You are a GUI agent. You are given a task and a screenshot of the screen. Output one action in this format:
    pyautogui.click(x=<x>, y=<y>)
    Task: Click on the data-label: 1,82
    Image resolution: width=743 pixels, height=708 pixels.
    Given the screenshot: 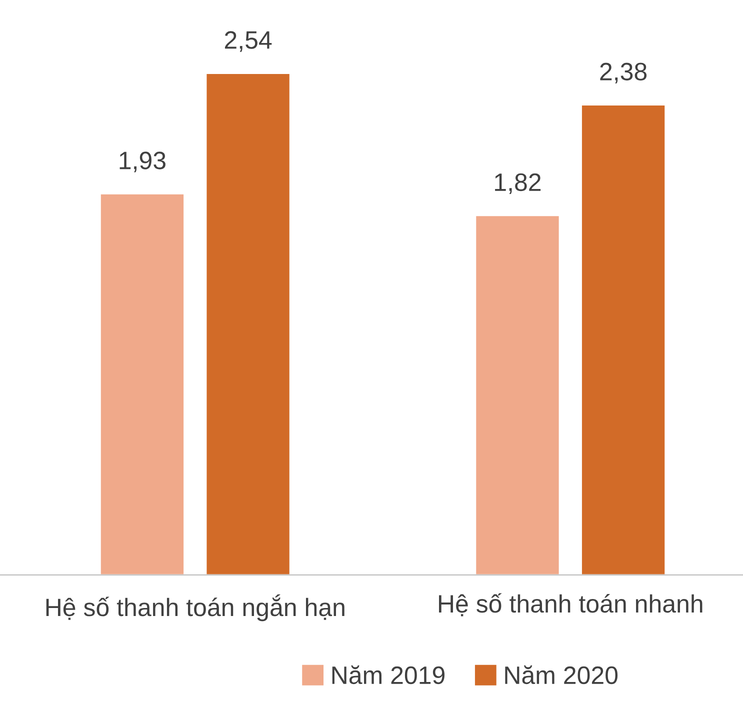 What is the action you would take?
    pyautogui.click(x=518, y=183)
    